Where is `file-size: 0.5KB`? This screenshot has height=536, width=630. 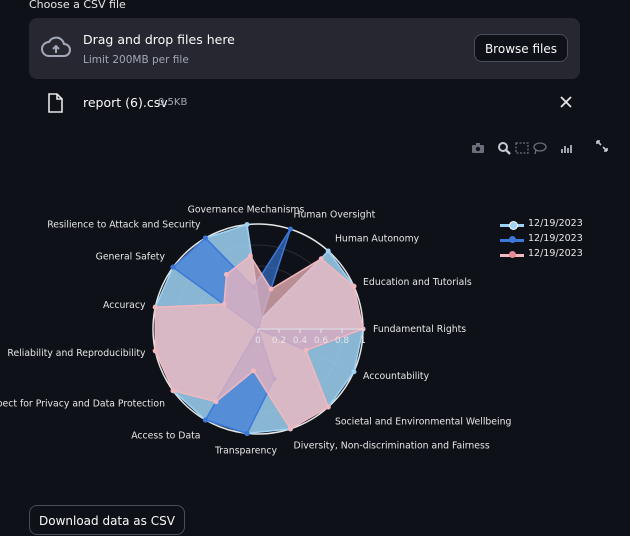
file-size: 0.5KB is located at coordinates (173, 102).